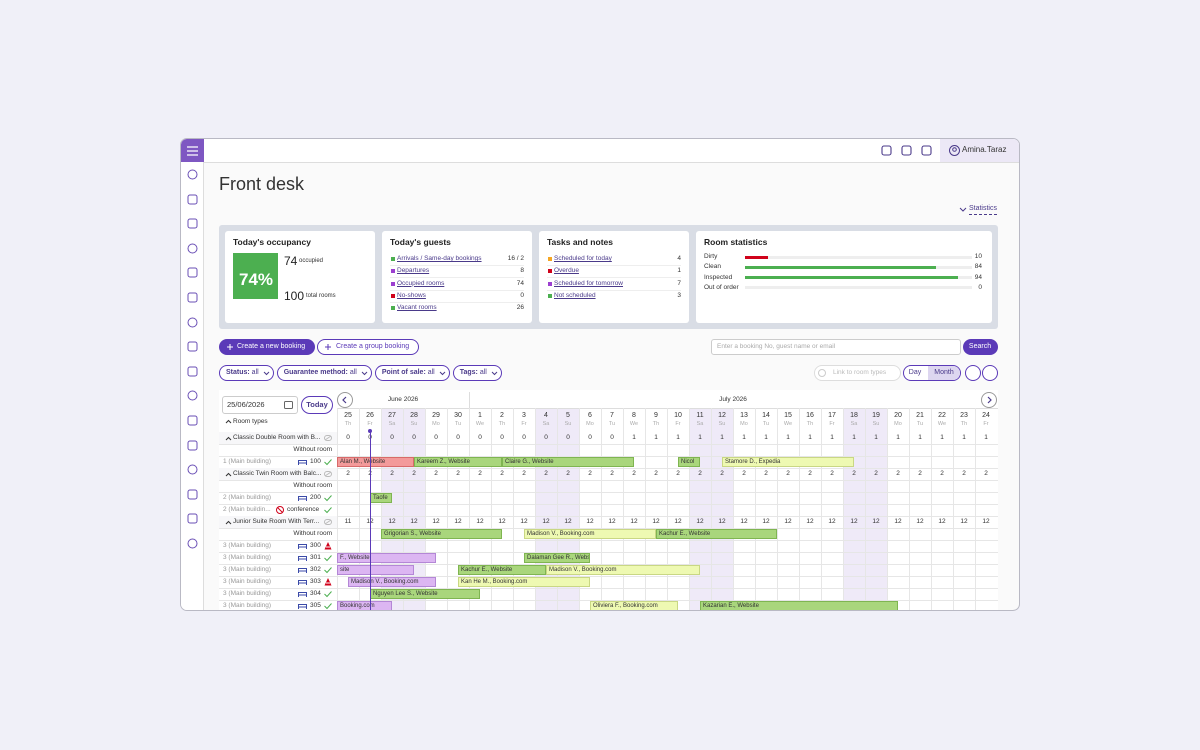  I want to click on booking: Kan He M., Booking.com, so click(524, 582).